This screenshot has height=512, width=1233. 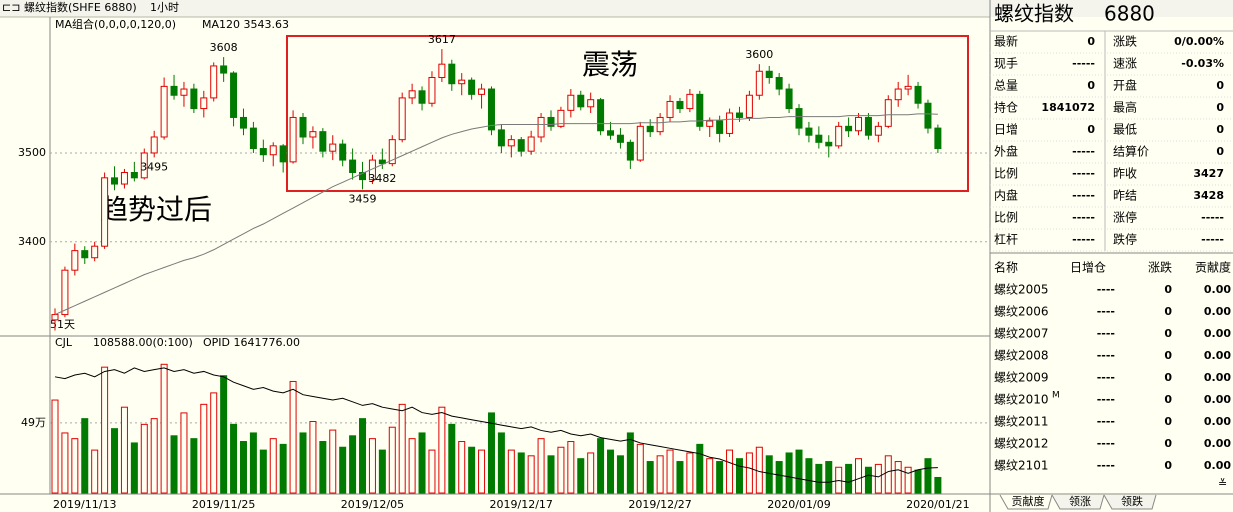 What do you see at coordinates (251, 342) in the screenshot?
I see `opid-legend: OPID 1641776.00` at bounding box center [251, 342].